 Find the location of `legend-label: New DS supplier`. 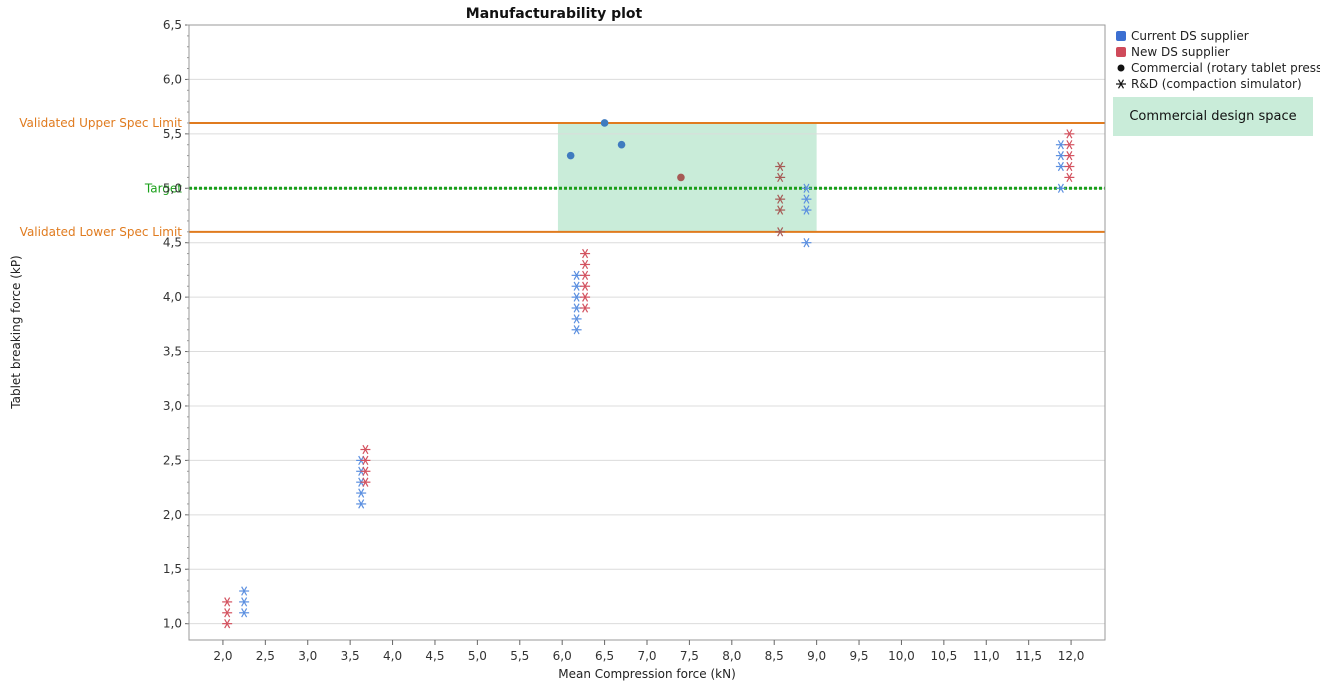

legend-label: New DS supplier is located at coordinates (1180, 52).